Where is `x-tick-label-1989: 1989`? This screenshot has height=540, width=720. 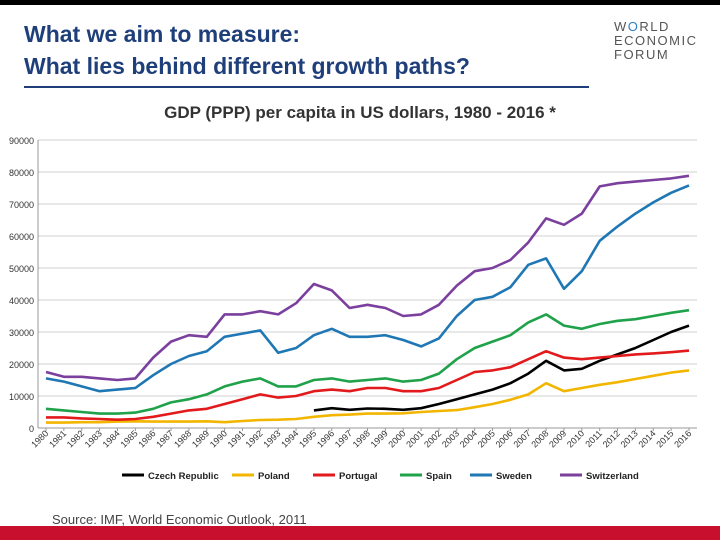
x-tick-label-1989: 1989 is located at coordinates (200, 438).